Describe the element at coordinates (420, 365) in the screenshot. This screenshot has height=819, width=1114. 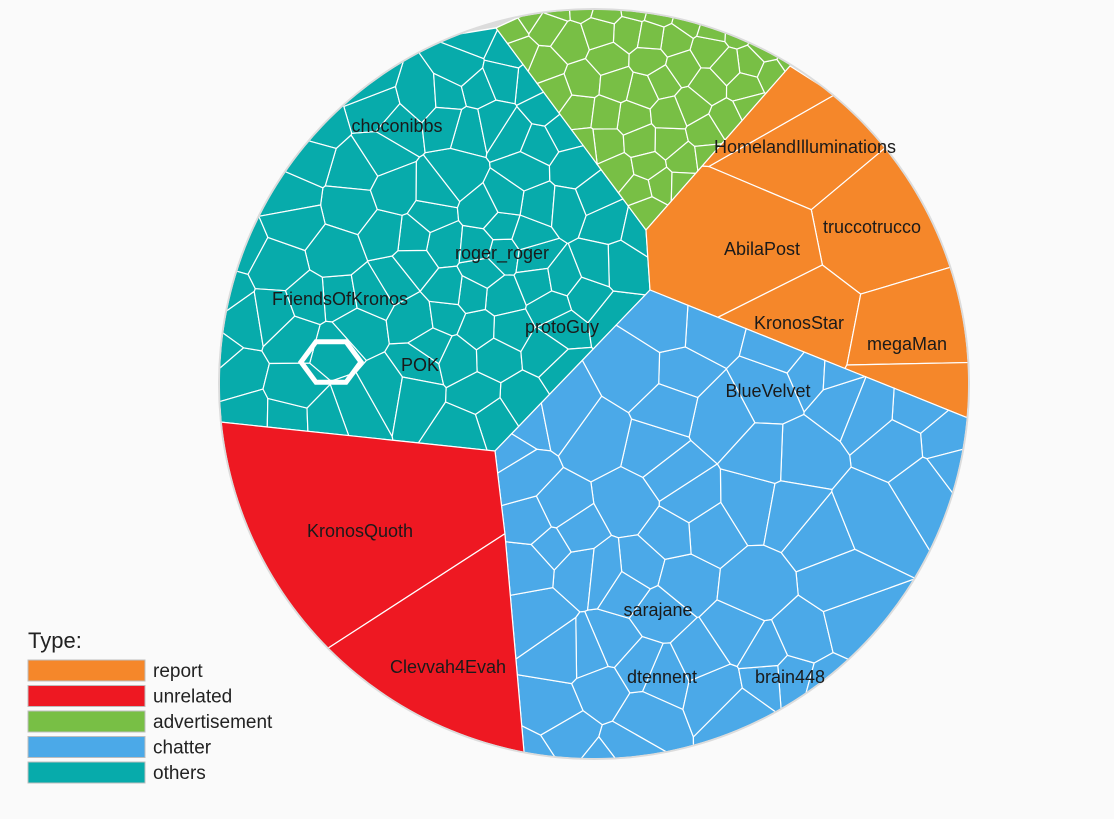
I see `user-label: POK` at that location.